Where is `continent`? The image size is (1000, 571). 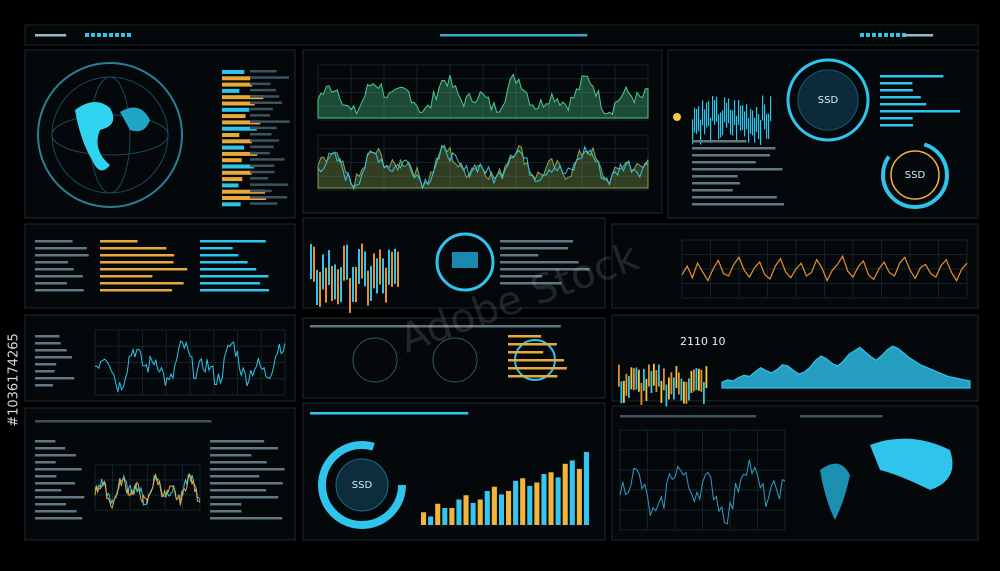
continent is located at coordinates (911, 464).